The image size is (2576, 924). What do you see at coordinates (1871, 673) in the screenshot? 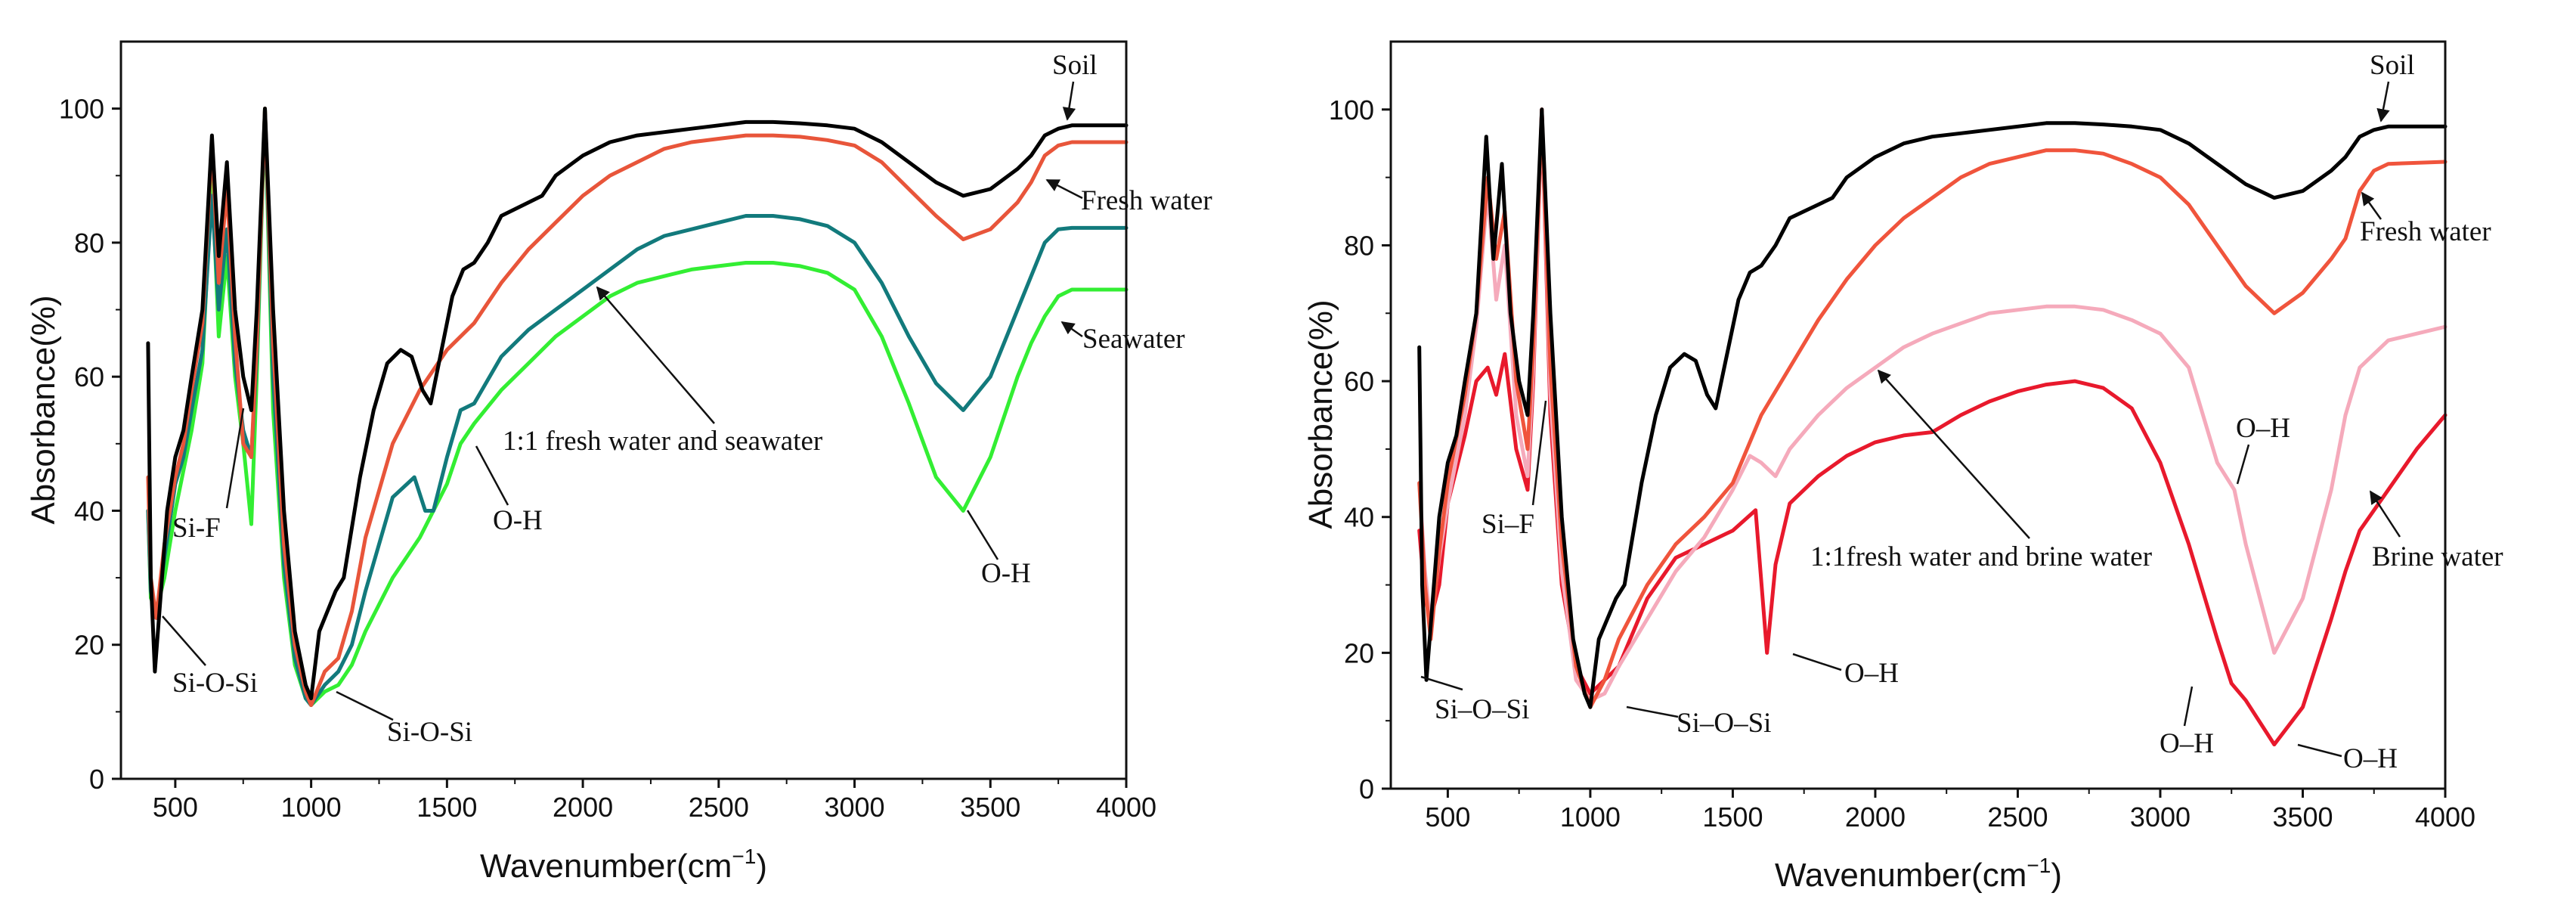
I see `label-oh-r2: O–H` at bounding box center [1871, 673].